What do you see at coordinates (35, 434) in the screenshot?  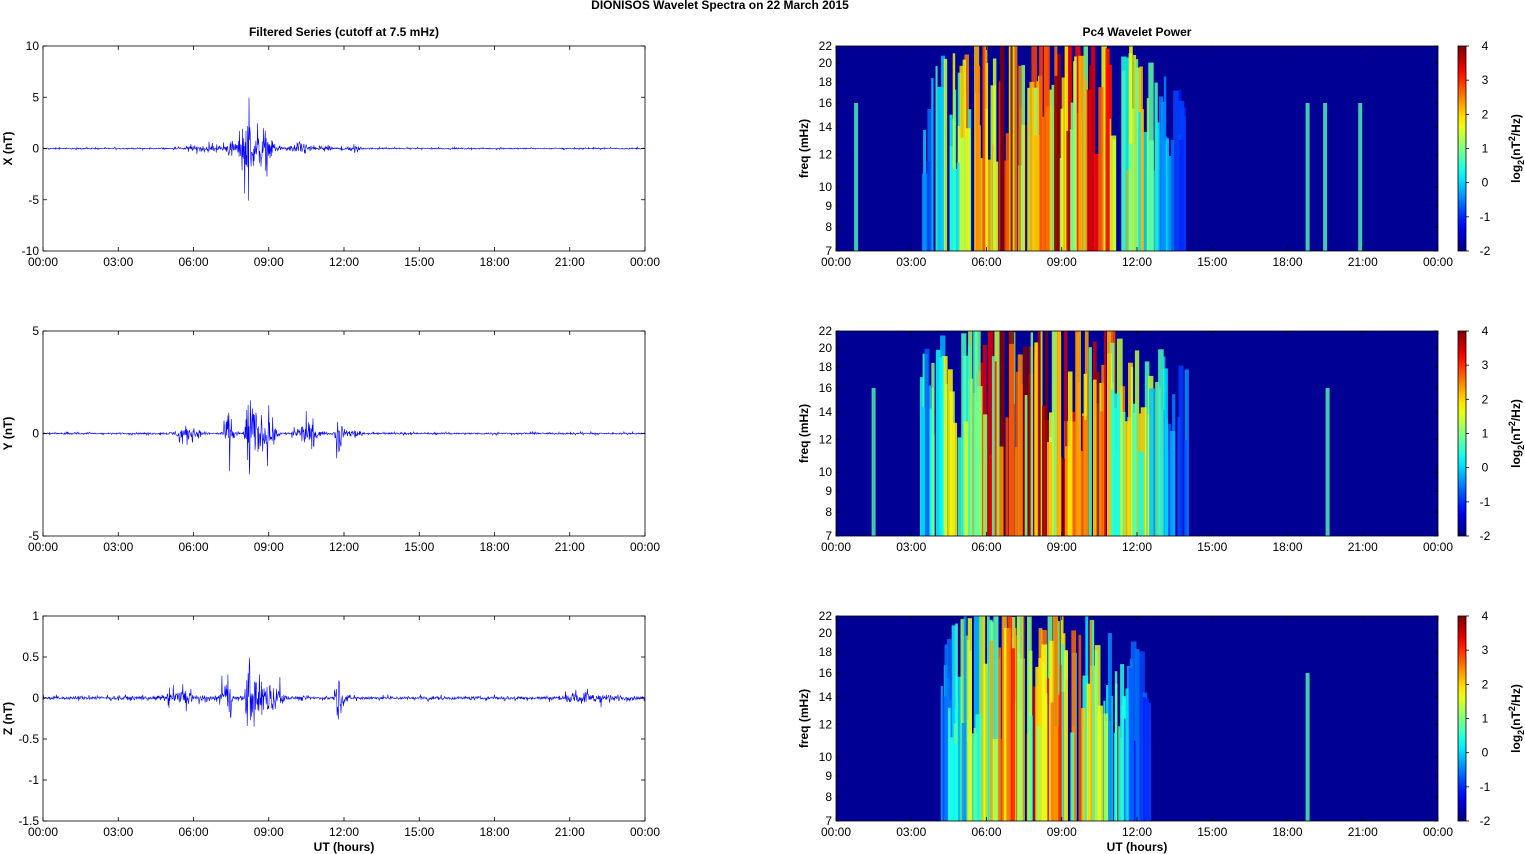 I see `y-tick-label: 0` at bounding box center [35, 434].